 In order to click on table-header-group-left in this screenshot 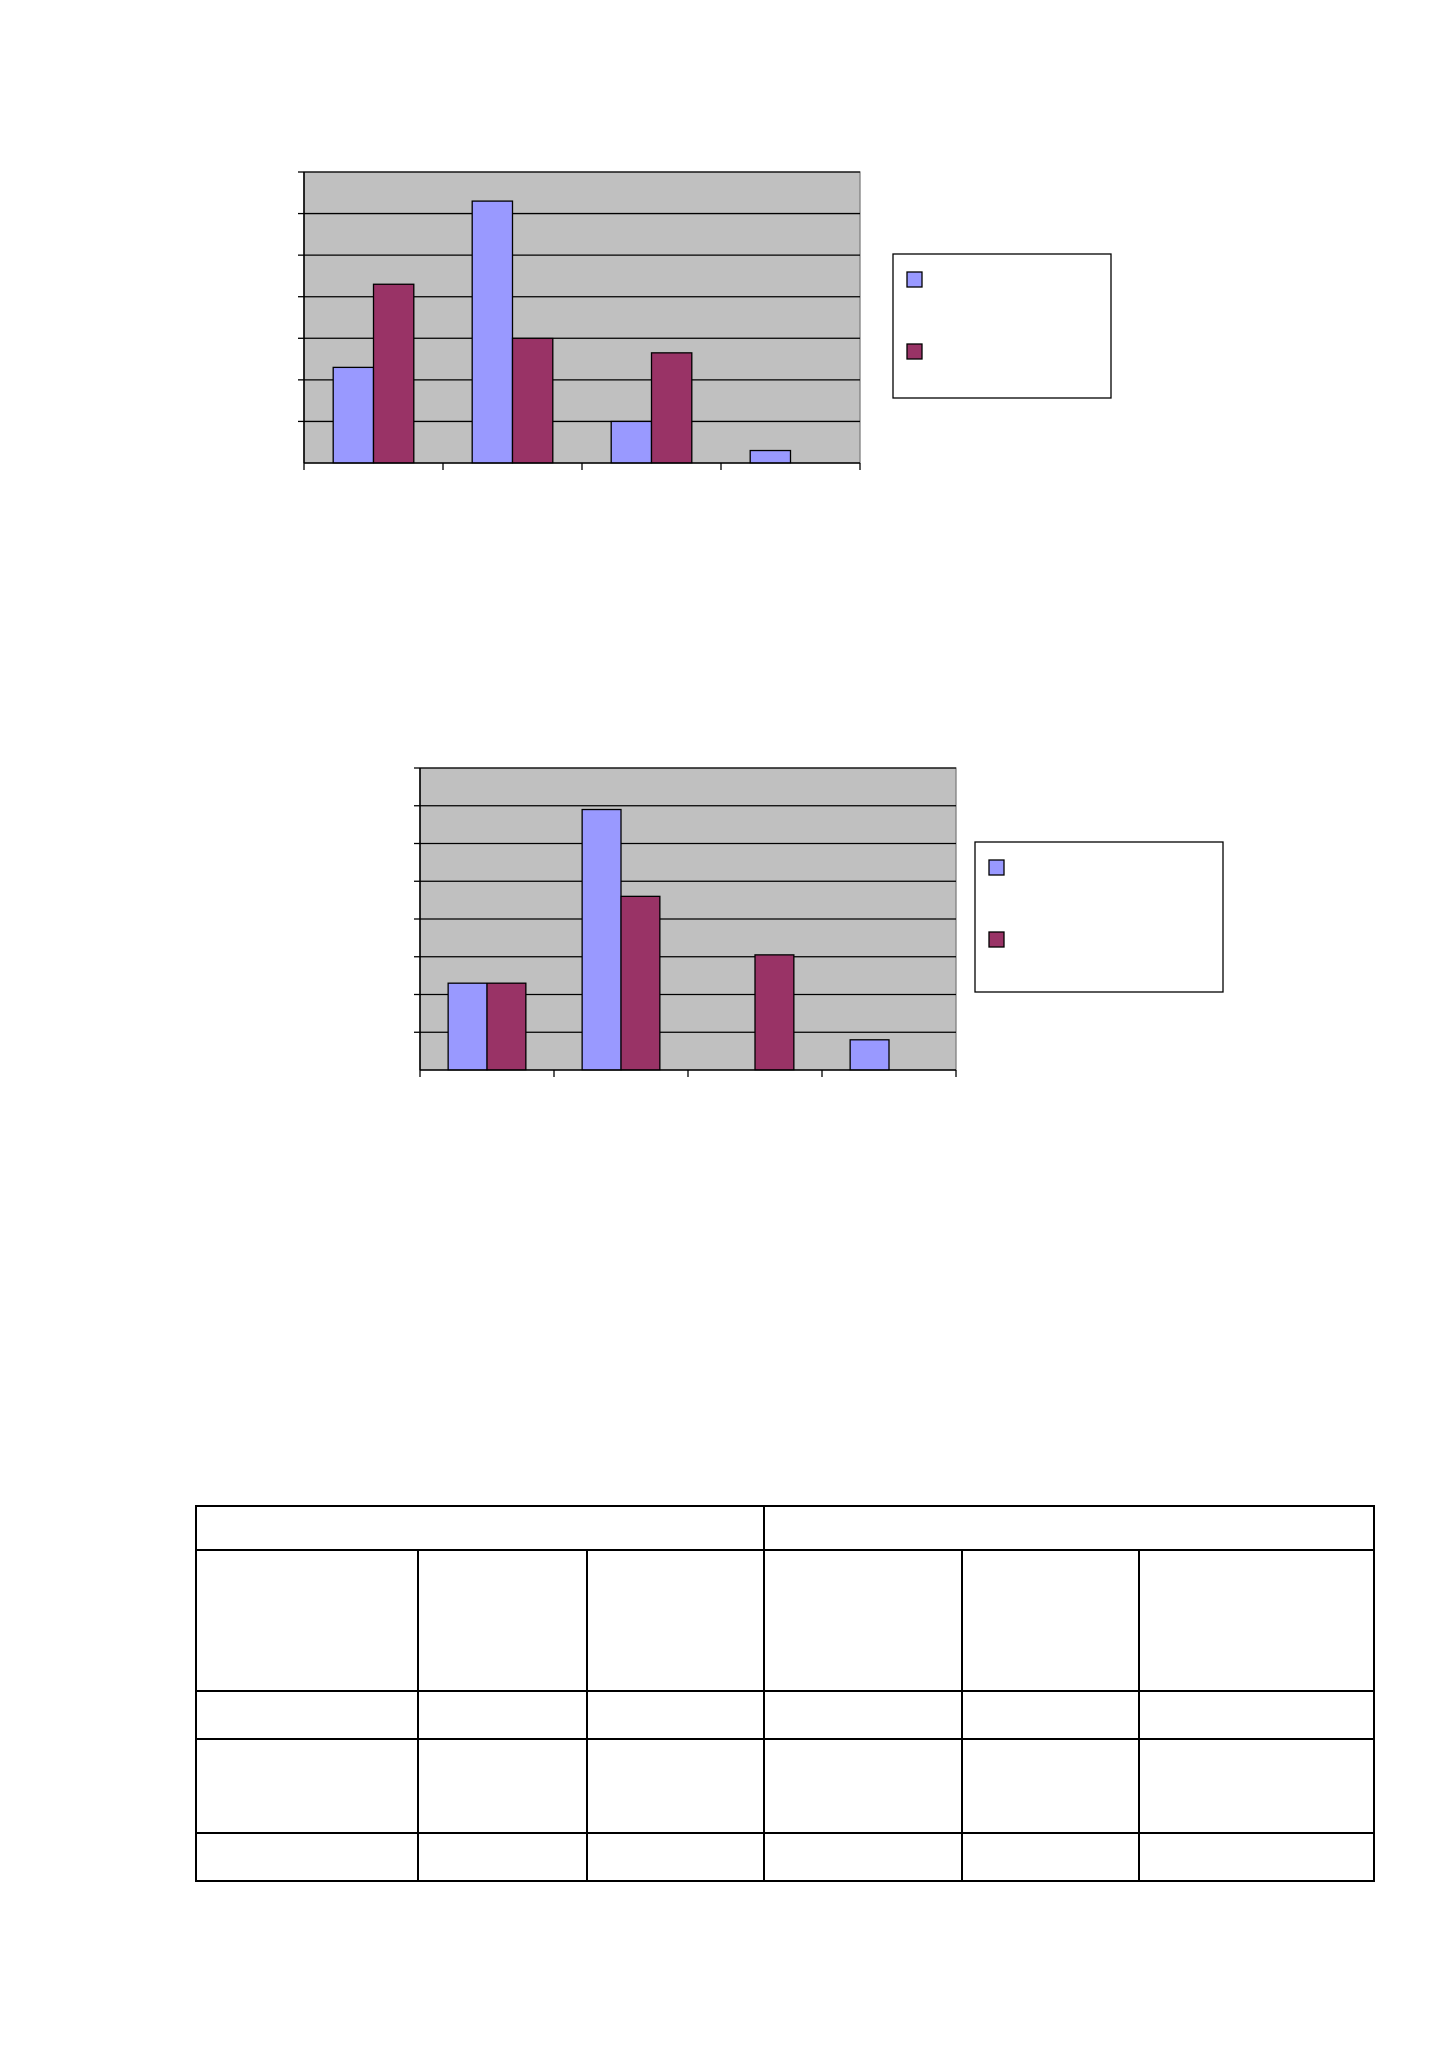, I will do `click(480, 1528)`.